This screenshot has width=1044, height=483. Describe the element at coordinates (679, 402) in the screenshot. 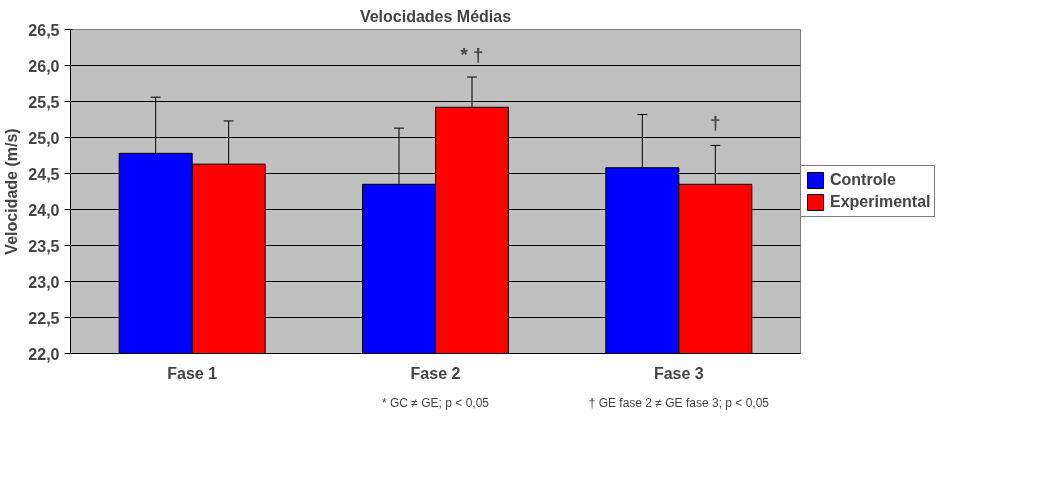

I see `text: † GE fase 2 ≠ GE fase 3; p < 0,05` at that location.